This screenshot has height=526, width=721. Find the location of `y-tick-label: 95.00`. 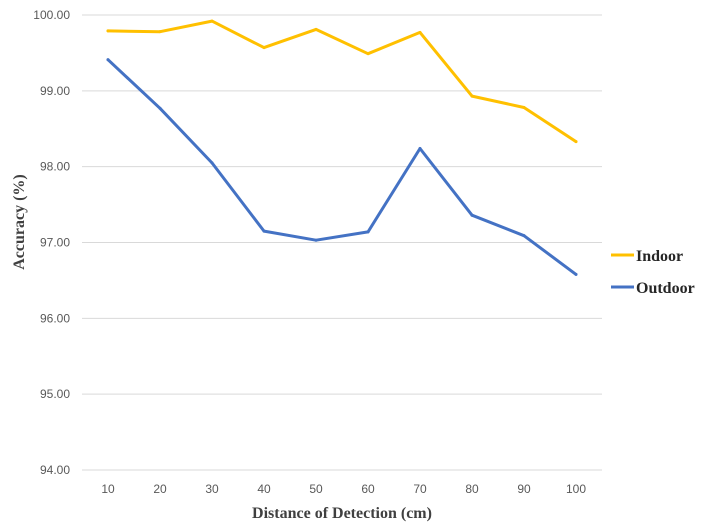

y-tick-label: 95.00 is located at coordinates (55, 394).